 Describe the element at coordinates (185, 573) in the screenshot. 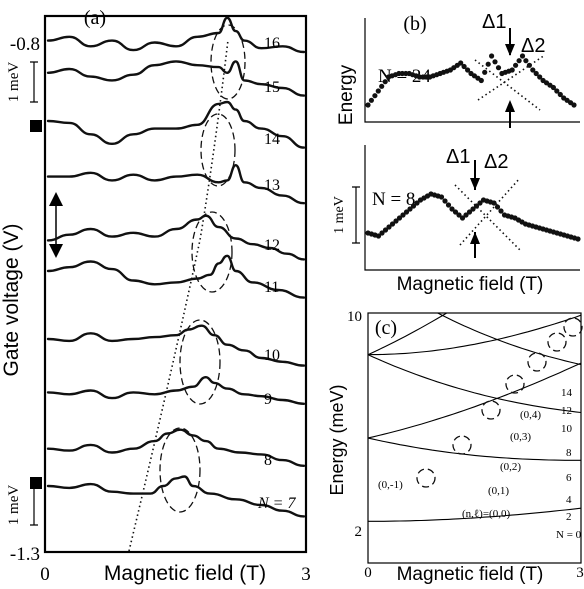

I see `panel-a-x-axis-label: Magnetic field (T)` at that location.